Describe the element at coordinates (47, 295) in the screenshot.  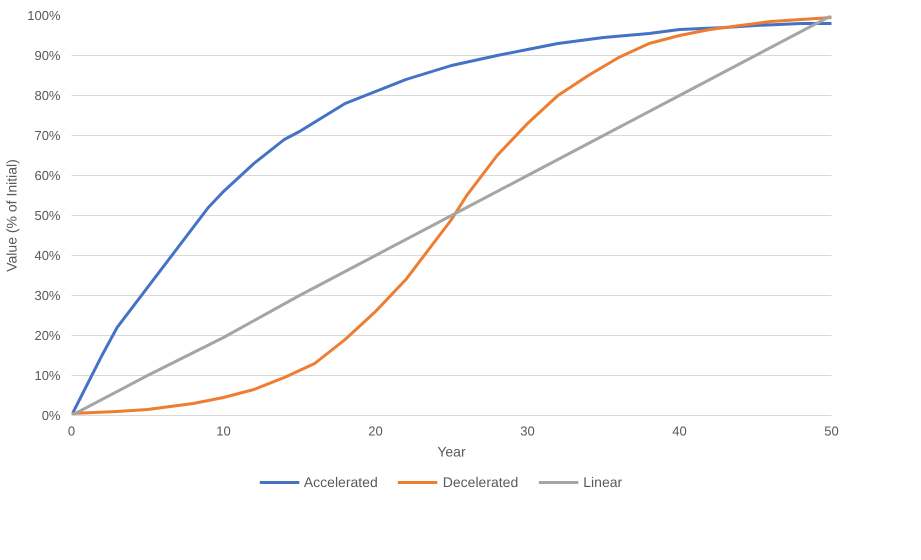
I see `y-tick-label: 30%` at that location.